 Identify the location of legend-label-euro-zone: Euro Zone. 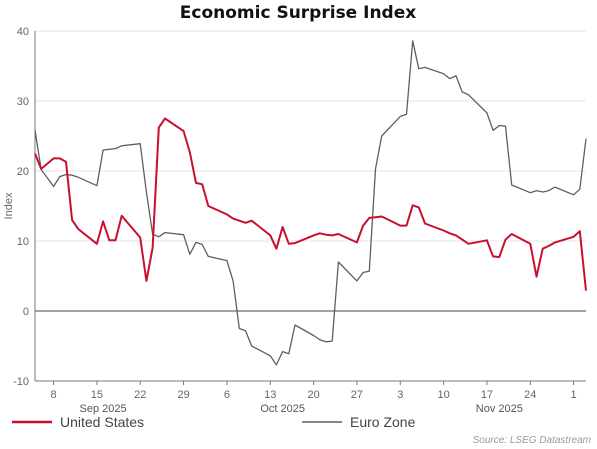
(383, 422).